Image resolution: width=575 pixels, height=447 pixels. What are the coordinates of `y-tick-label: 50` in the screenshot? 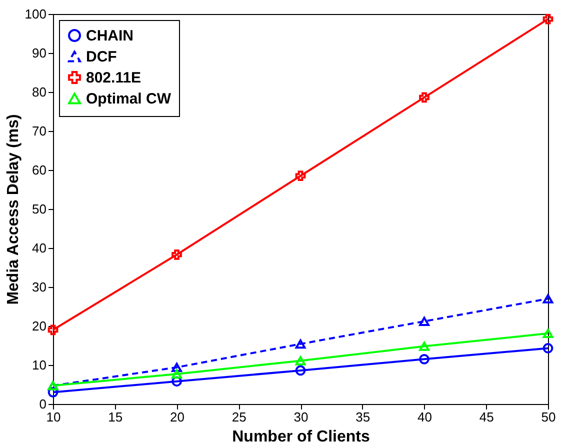 It's located at (39, 209).